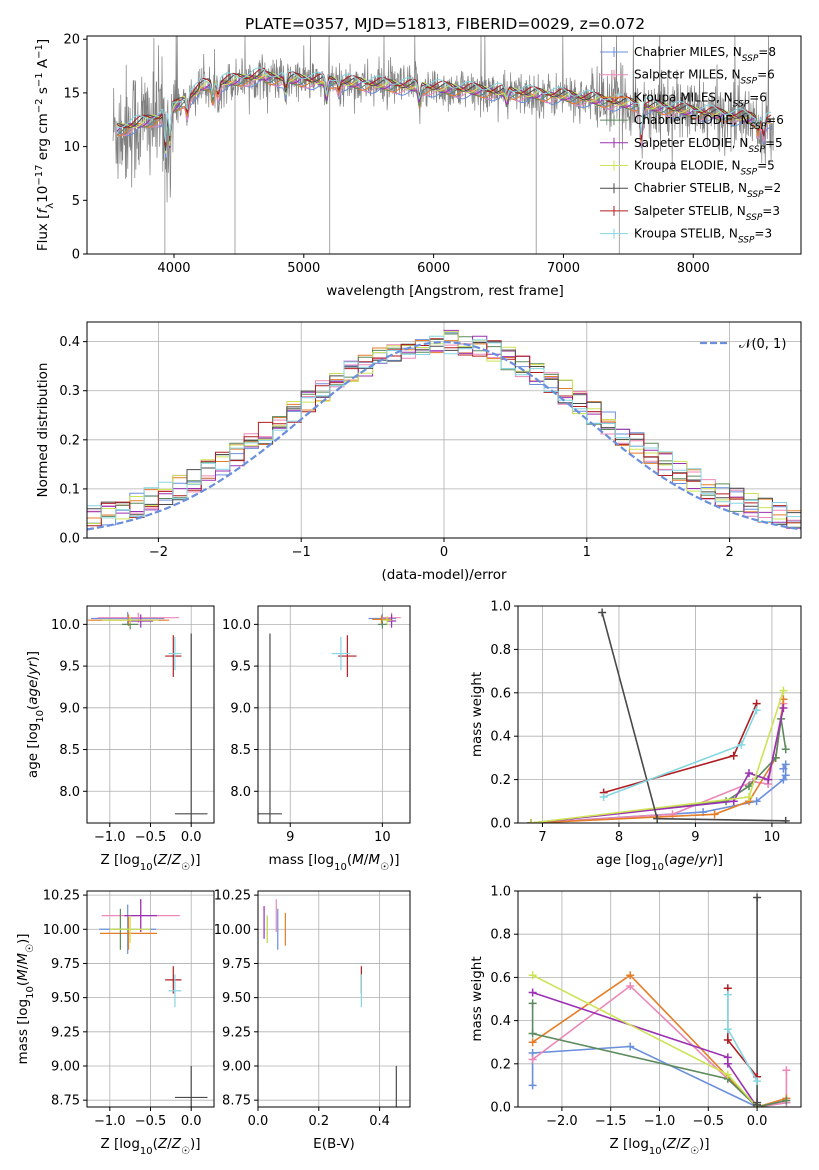 The height and width of the screenshot is (1170, 819). Describe the element at coordinates (659, 862) in the screenshot. I see `x-axis-label: age [log10(age/yr)]` at that location.